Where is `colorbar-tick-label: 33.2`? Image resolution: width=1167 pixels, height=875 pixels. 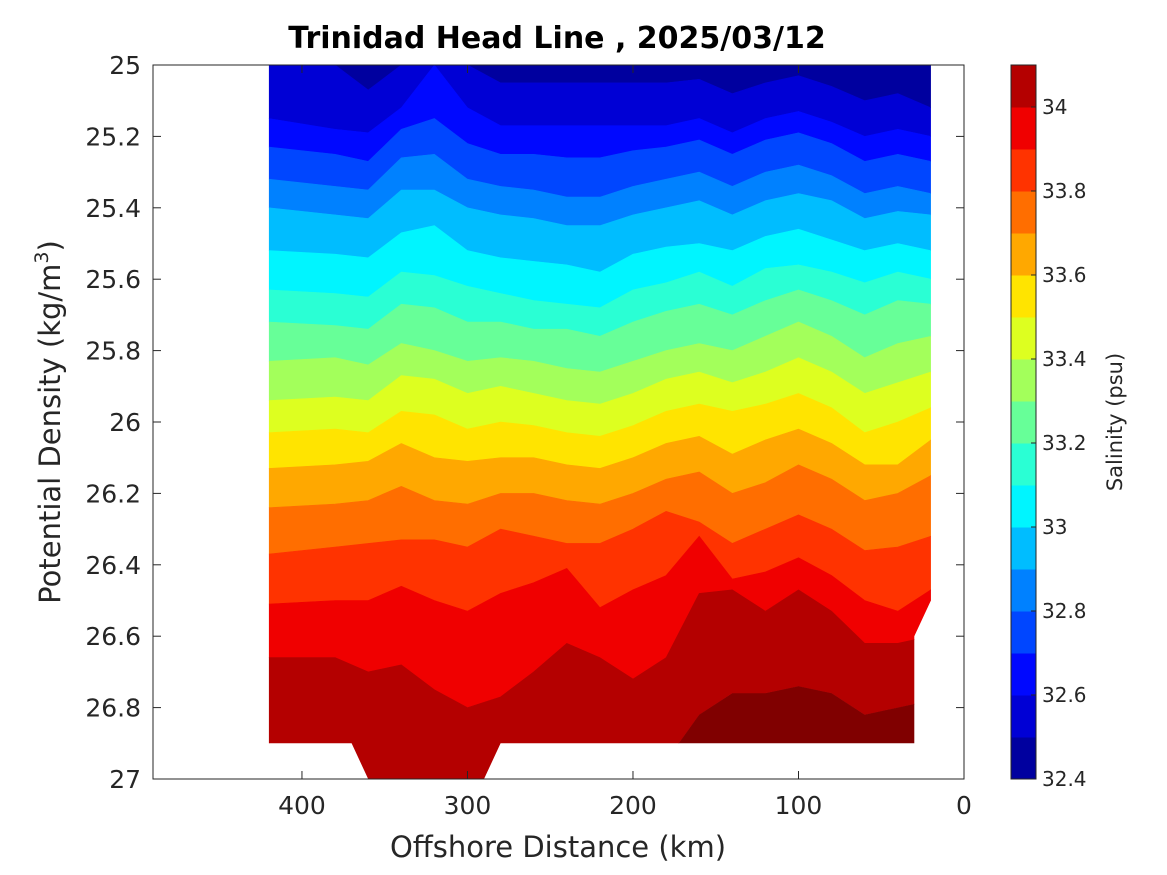
colorbar-tick-label: 33.2 is located at coordinates (1064, 443).